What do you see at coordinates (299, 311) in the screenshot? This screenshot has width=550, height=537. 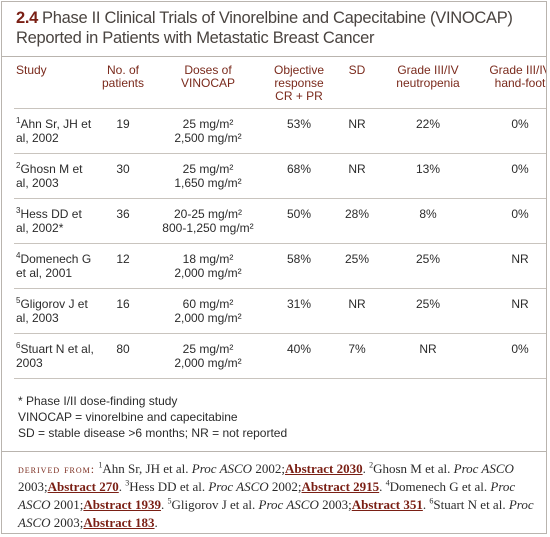 I see `response-cell: 31%` at bounding box center [299, 311].